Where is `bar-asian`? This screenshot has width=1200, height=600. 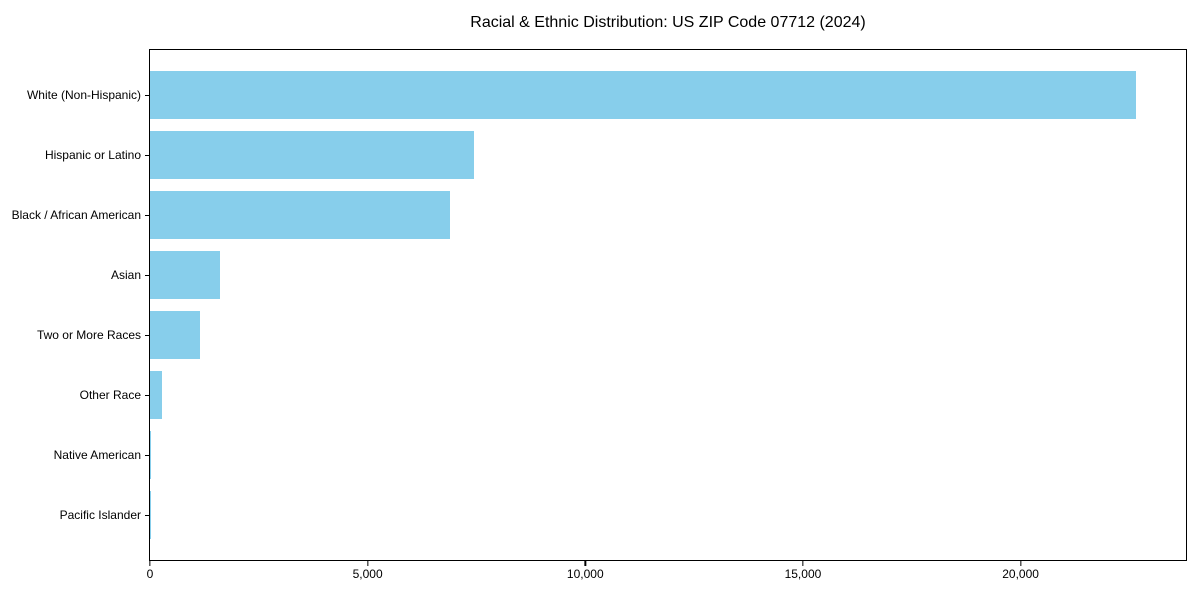 bar-asian is located at coordinates (185, 275).